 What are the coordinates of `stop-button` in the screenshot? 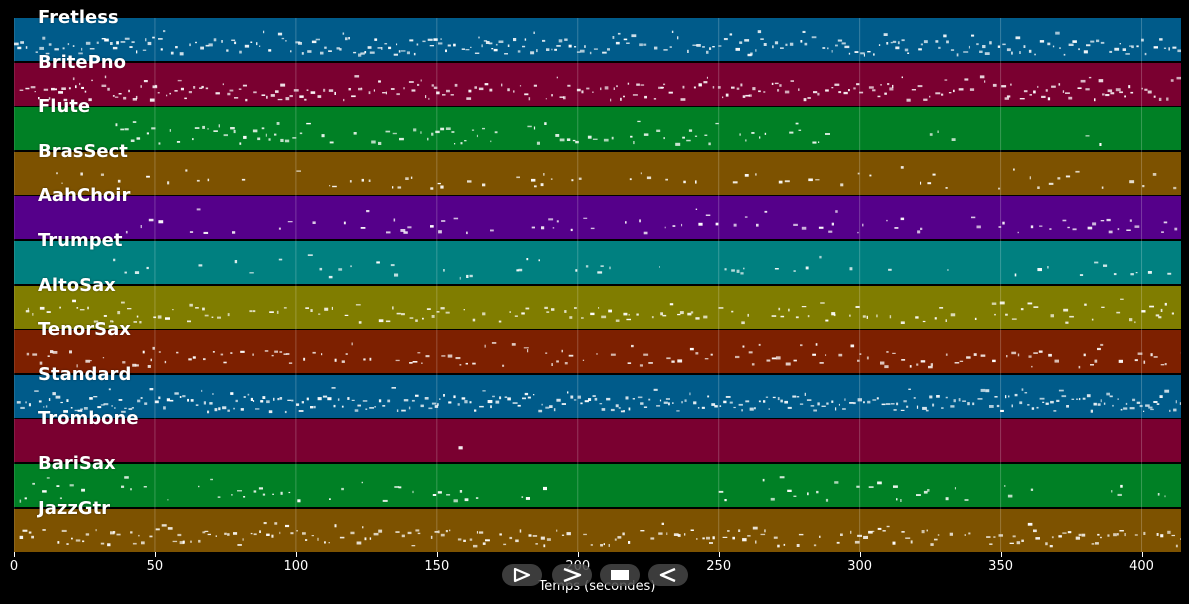 It's located at (620, 575).